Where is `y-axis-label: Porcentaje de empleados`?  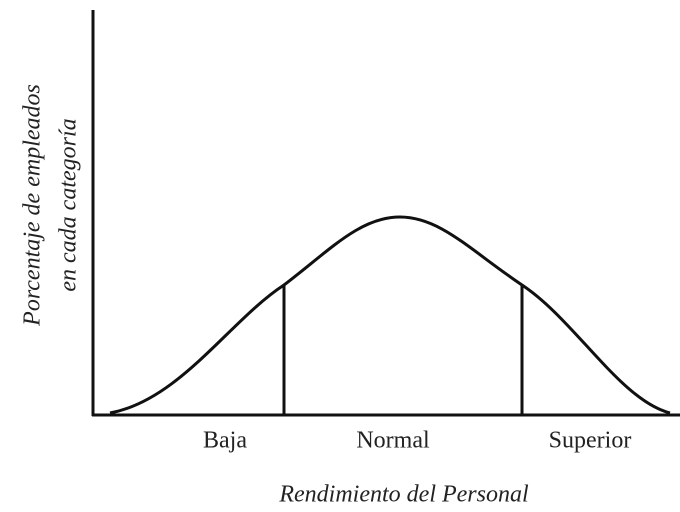
y-axis-label: Porcentaje de empleados is located at coordinates (33, 205).